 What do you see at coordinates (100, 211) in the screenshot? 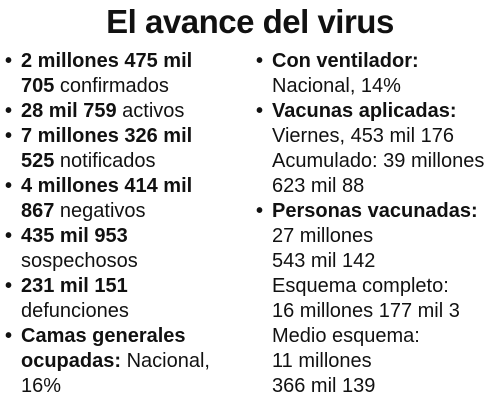
I see `stat-label: negativos` at bounding box center [100, 211].